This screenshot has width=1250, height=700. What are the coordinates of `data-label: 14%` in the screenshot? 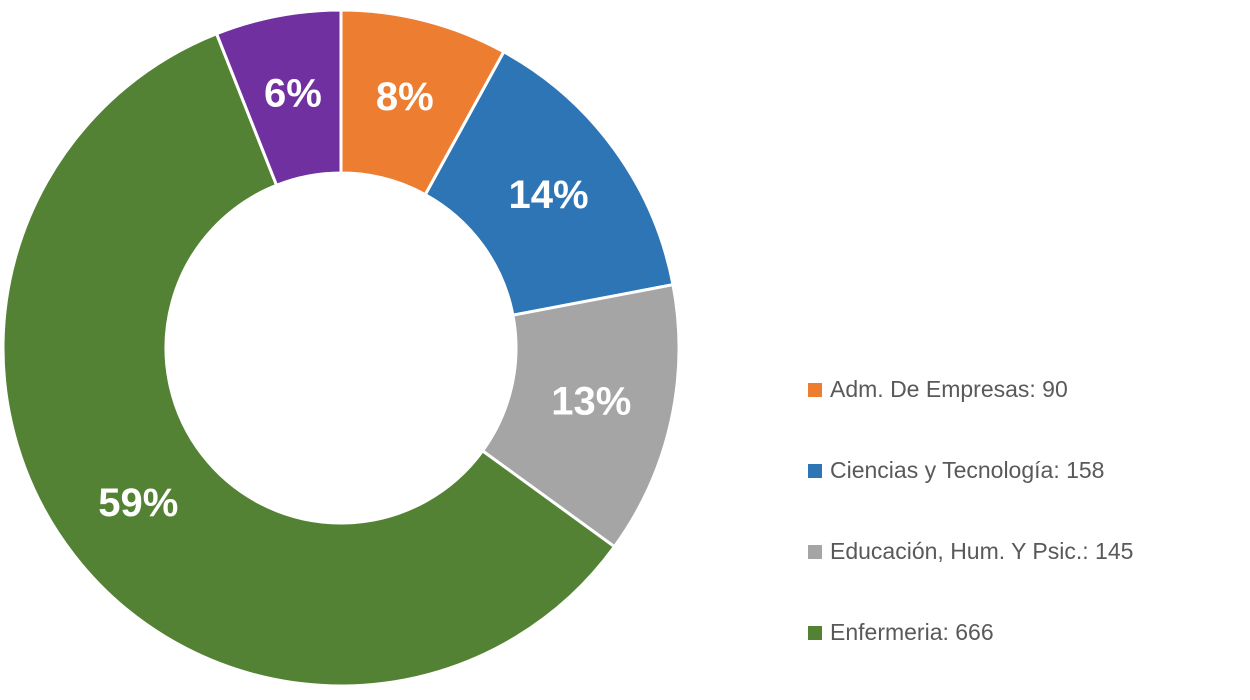 It's located at (548, 195).